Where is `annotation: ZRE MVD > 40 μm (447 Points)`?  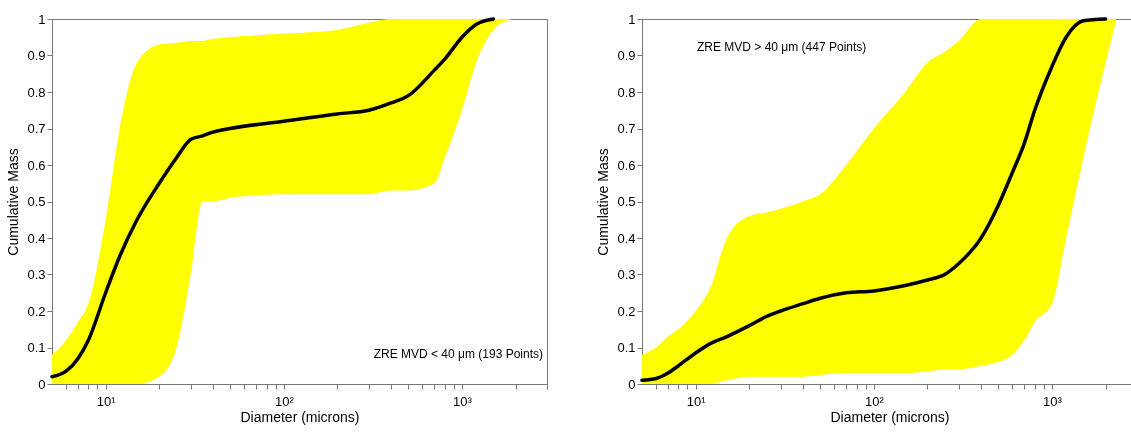 annotation: ZRE MVD > 40 μm (447 Points) is located at coordinates (782, 47).